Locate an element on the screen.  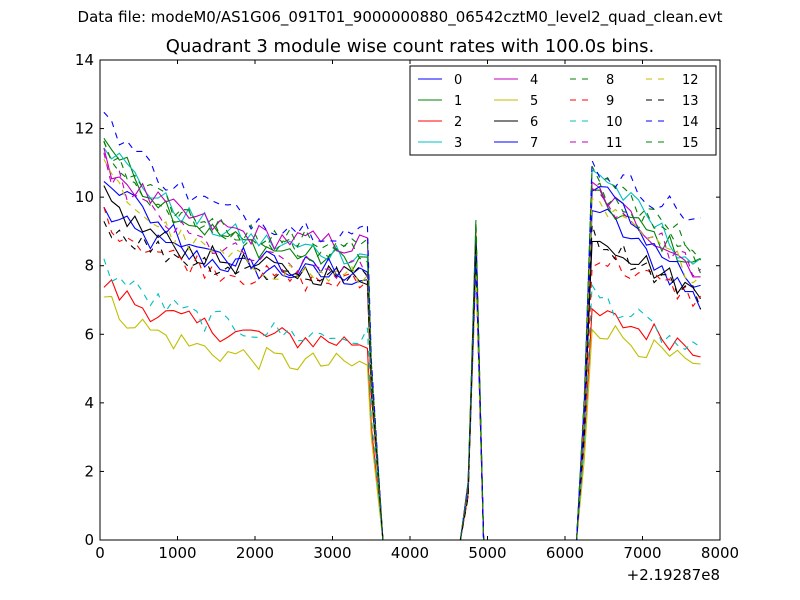
legend-label: 15 is located at coordinates (690, 143).